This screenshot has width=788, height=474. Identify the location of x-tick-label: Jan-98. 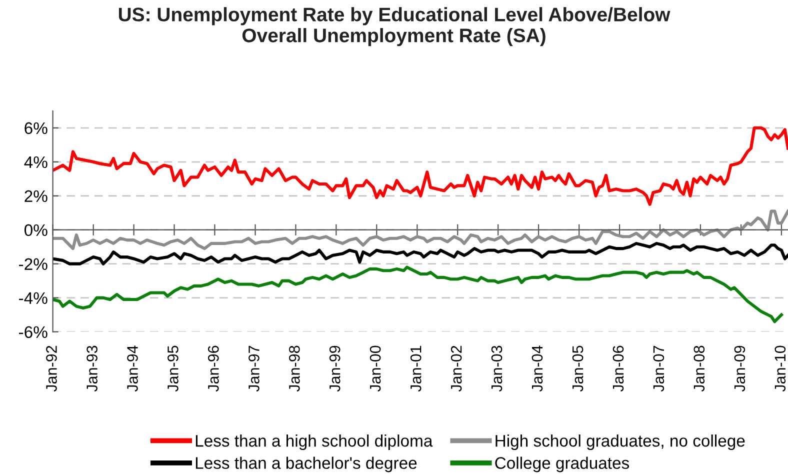
(294, 369).